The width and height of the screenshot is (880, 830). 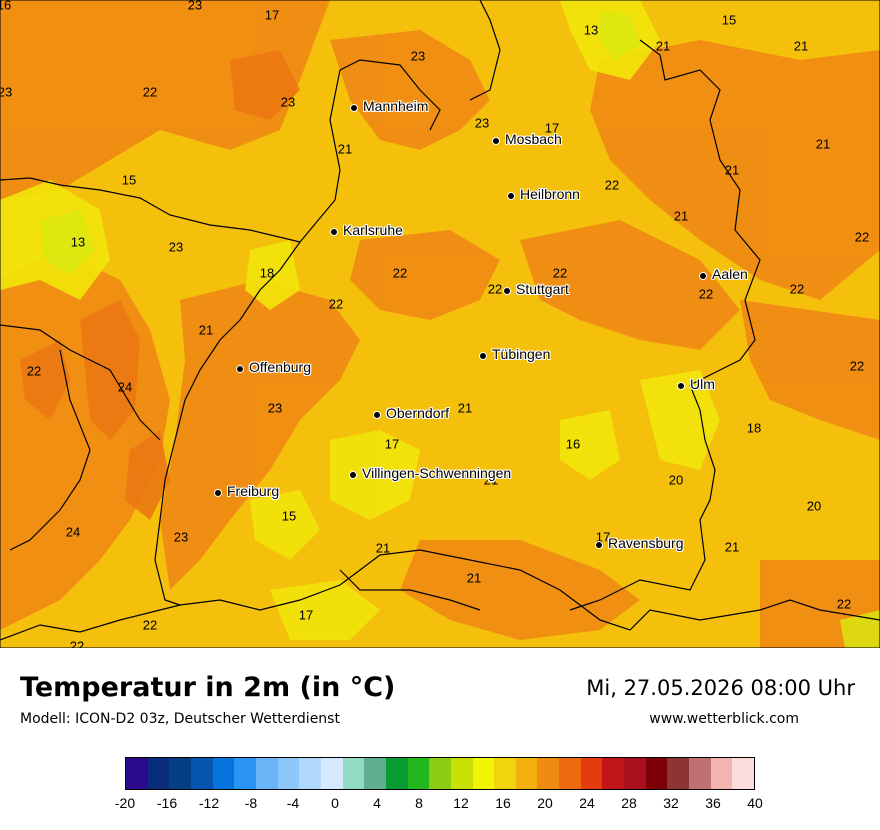 What do you see at coordinates (755, 803) in the screenshot?
I see `color-scale-tick-label: 40` at bounding box center [755, 803].